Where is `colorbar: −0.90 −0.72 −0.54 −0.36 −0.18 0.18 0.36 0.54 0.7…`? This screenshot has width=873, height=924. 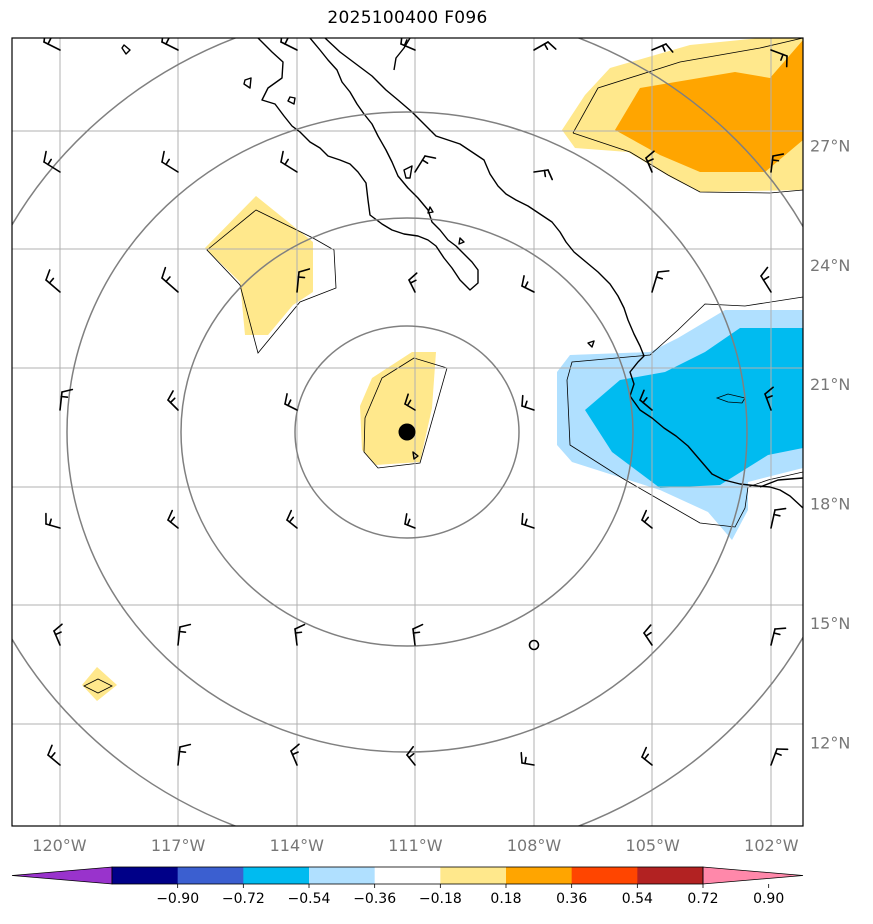
colorbar: −0.90 −0.72 −0.54 −0.36 −0.18 0.18 0.36 0.54 0.7… is located at coordinates (407, 886).